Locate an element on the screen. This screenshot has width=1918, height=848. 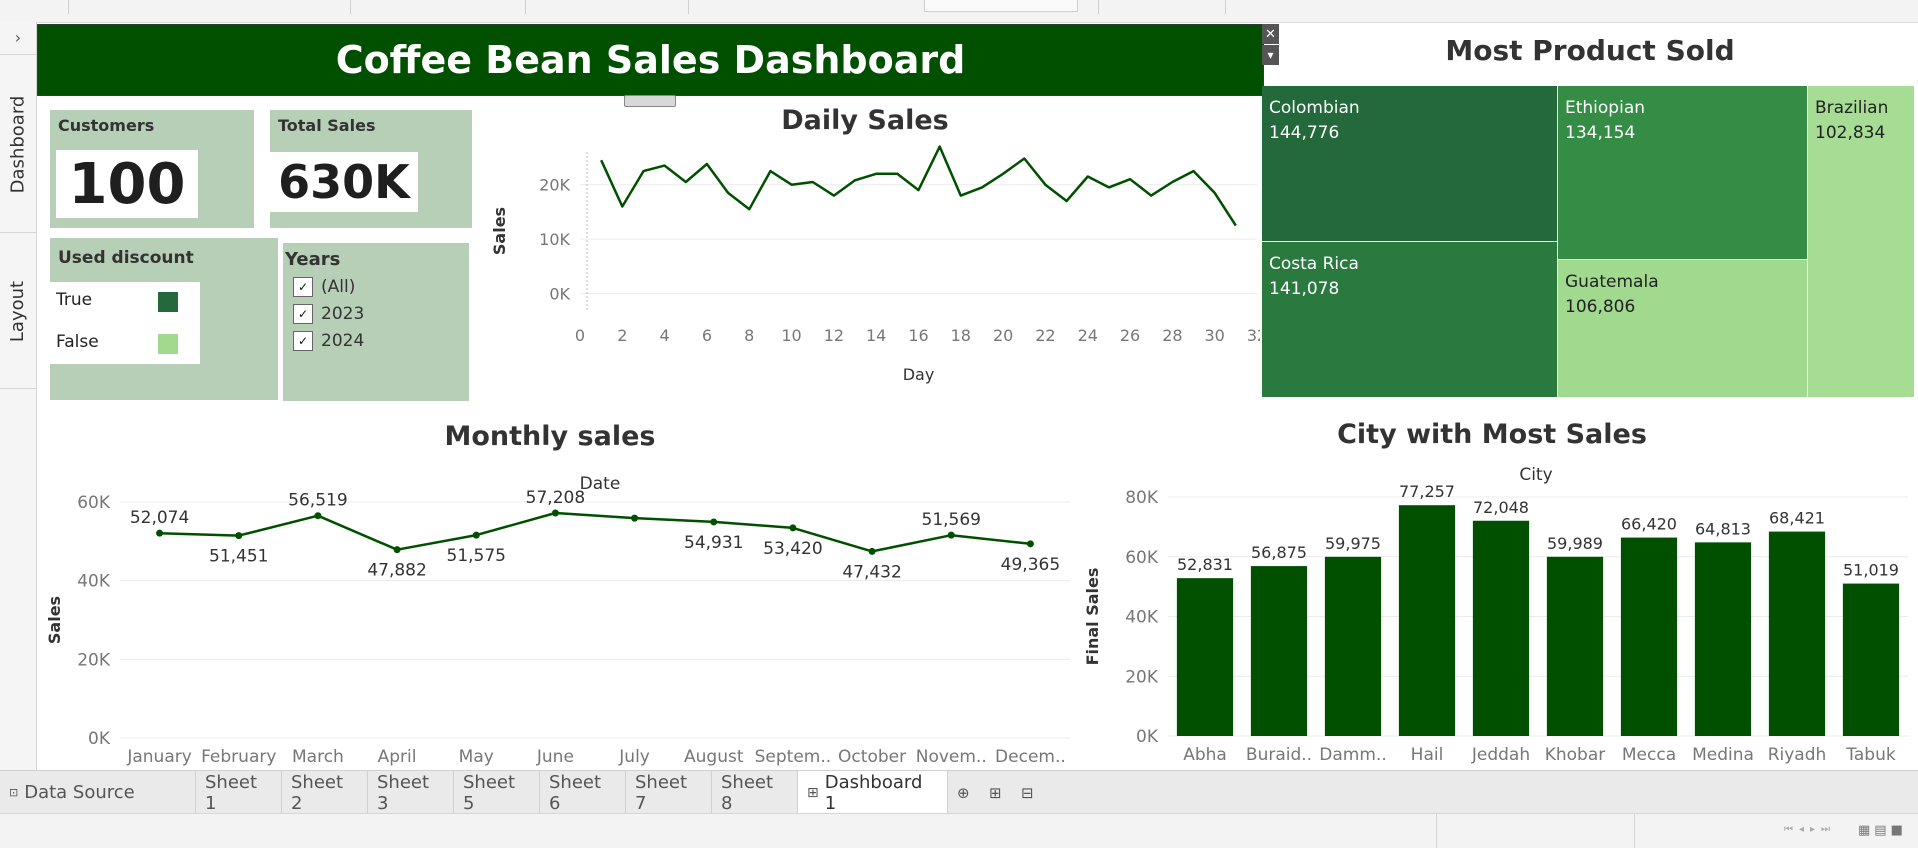
treemap-cell-value: 141,078 is located at coordinates (1304, 289).